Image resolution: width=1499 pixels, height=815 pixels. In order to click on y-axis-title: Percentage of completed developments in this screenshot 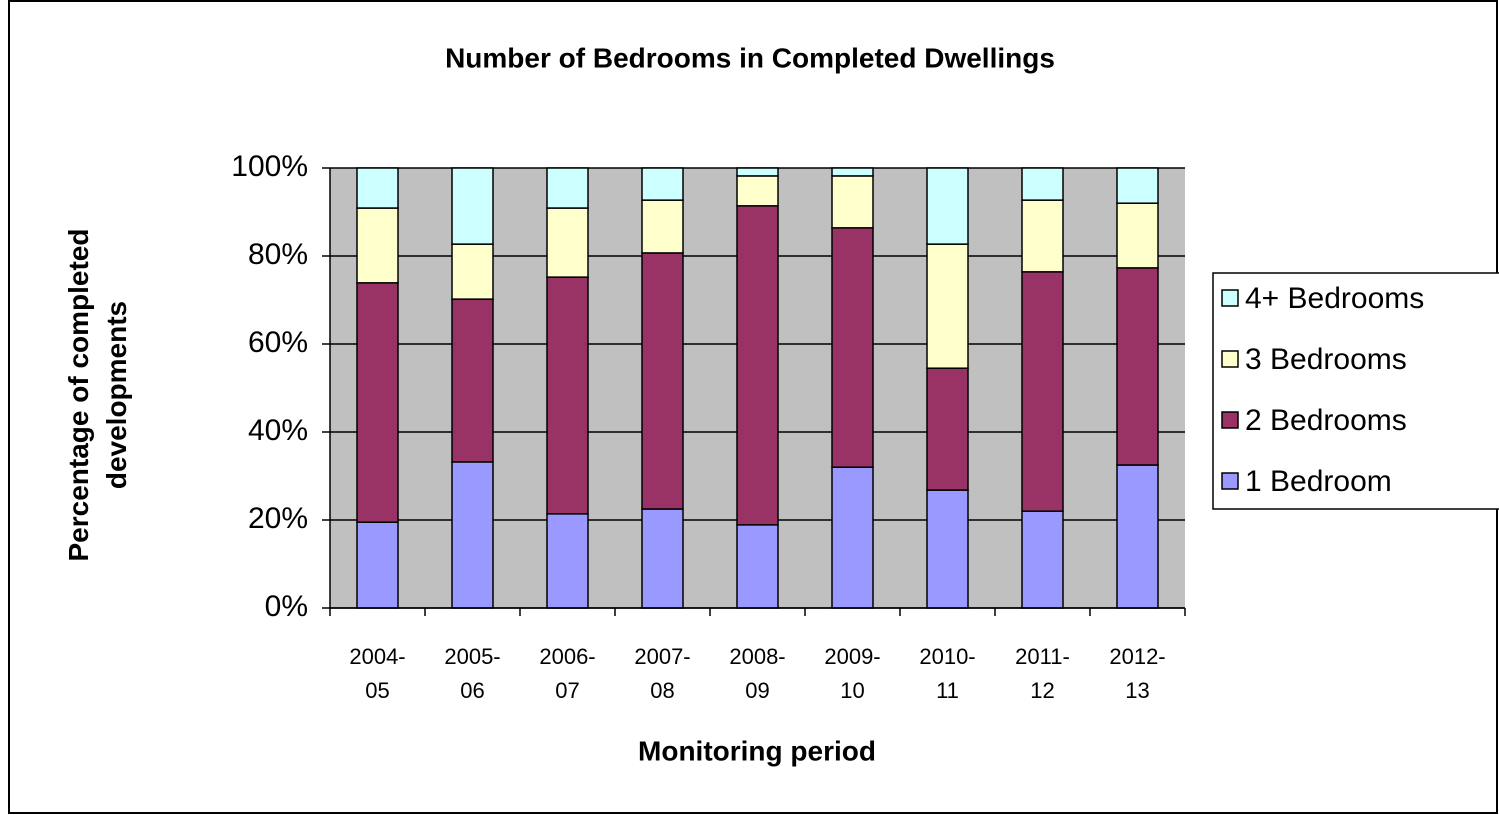, I will do `click(97, 395)`.